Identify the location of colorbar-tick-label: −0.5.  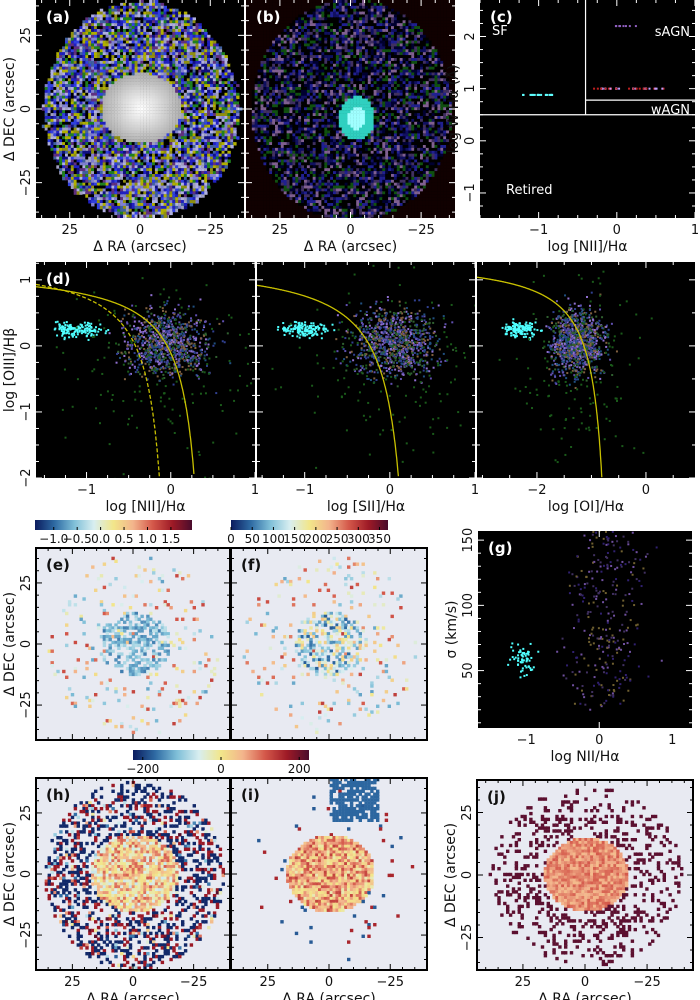
(77, 539).